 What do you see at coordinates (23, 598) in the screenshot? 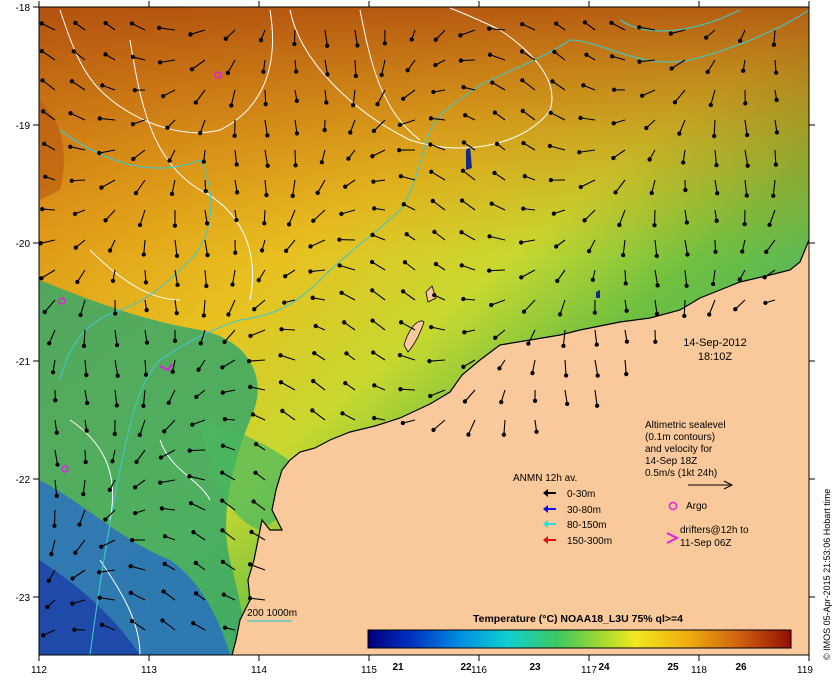
I see `lat-label: -23` at bounding box center [23, 598].